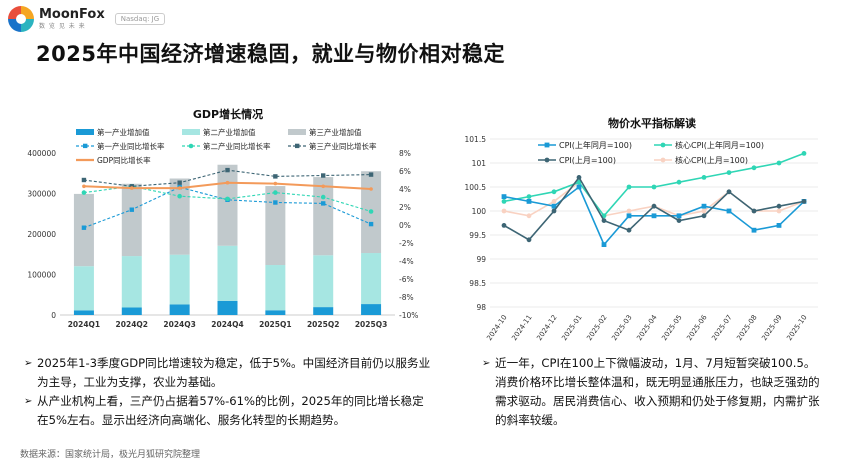 Image resolution: width=848 pixels, height=464 pixels. What do you see at coordinates (479, 211) in the screenshot?
I see `cpi-y-tick-label: 100` at bounding box center [479, 211].